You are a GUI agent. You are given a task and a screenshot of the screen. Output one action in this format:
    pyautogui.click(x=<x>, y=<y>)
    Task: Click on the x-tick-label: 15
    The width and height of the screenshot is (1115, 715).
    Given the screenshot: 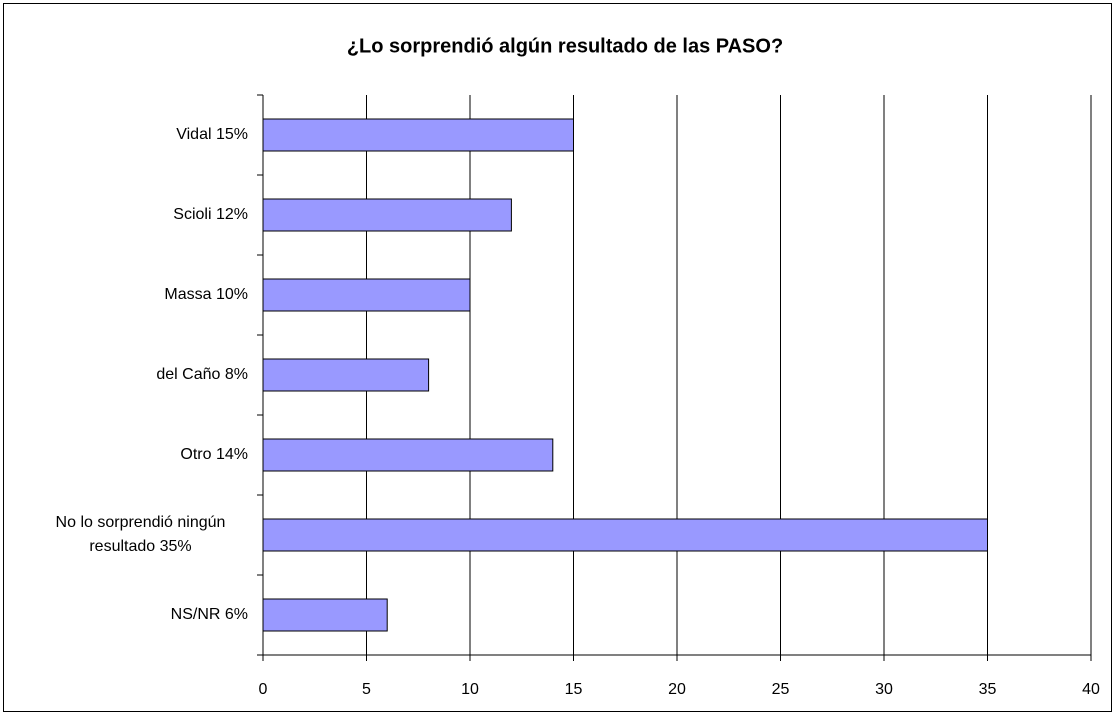 What is the action you would take?
    pyautogui.click(x=574, y=689)
    